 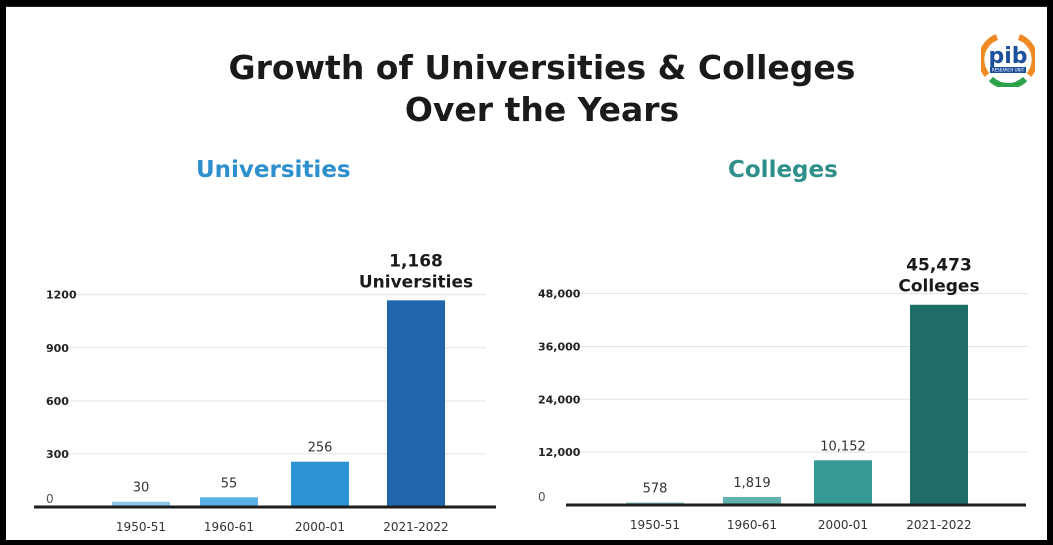 What do you see at coordinates (320, 448) in the screenshot?
I see `data-label: 256` at bounding box center [320, 448].